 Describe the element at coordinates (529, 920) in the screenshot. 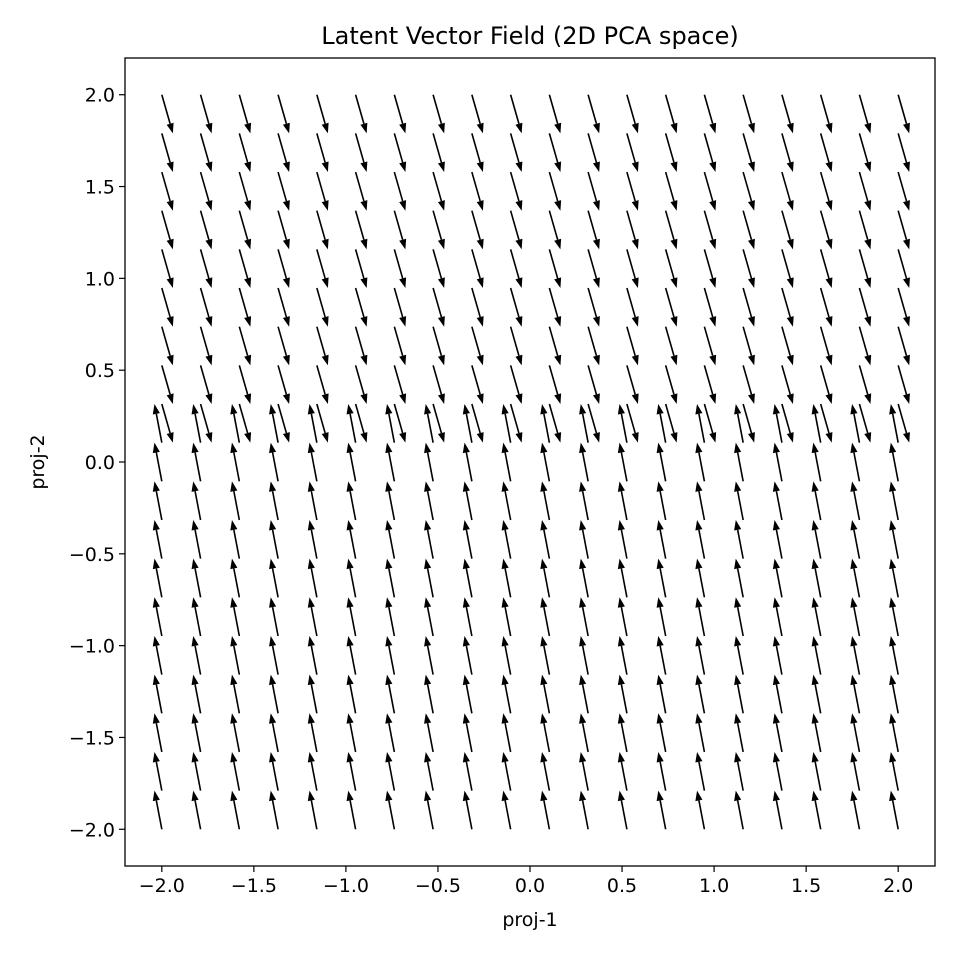

I see `x-axis-label: proj-1` at that location.